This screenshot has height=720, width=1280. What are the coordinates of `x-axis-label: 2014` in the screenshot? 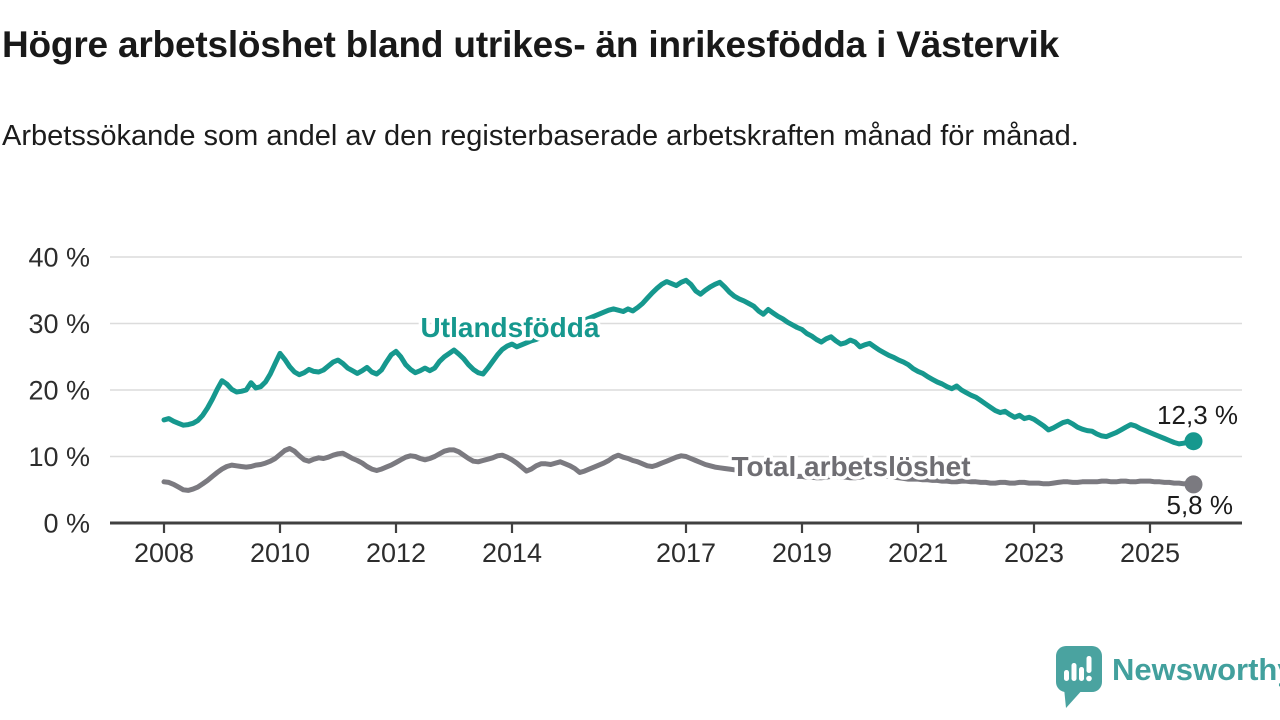 It's located at (512, 553).